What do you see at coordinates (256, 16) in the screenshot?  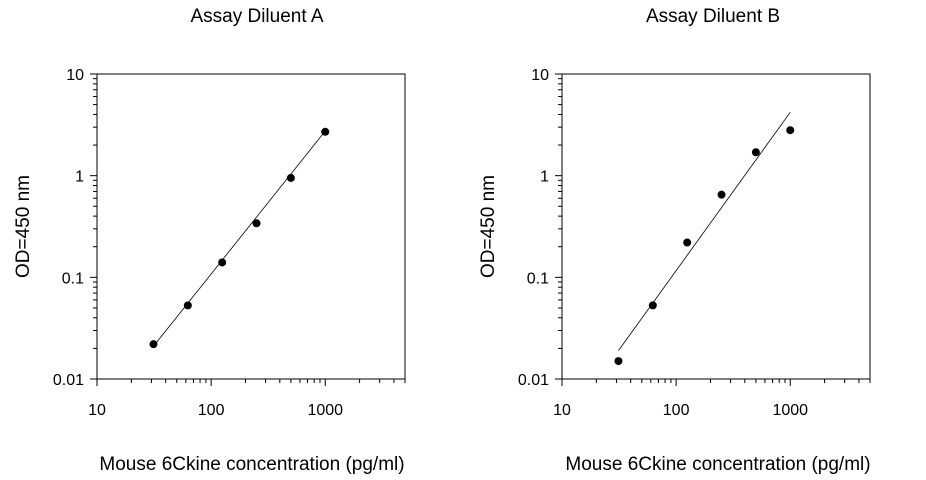 I see `chart-title: Assay Diluent A` at bounding box center [256, 16].